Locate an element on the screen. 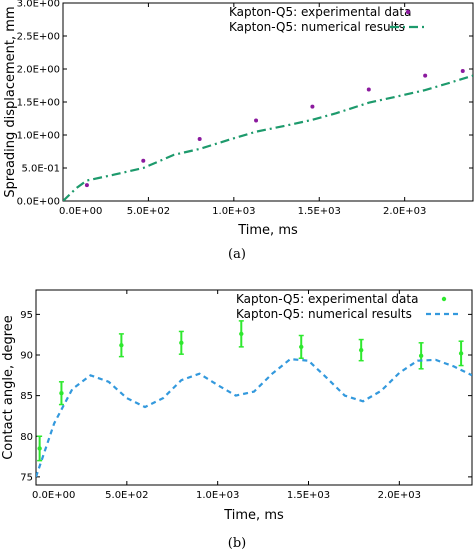 Image resolution: width=474 pixels, height=551 pixels. figure-caption: (b) is located at coordinates (237, 543).